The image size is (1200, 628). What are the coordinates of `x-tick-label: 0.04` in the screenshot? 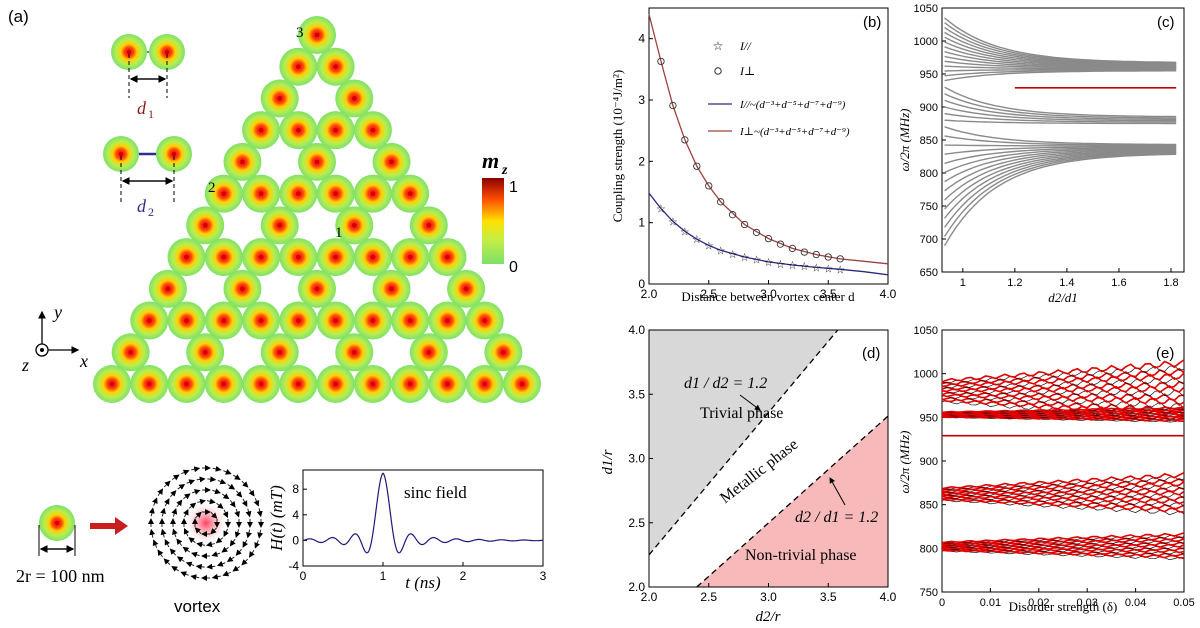 It's located at (1135, 603).